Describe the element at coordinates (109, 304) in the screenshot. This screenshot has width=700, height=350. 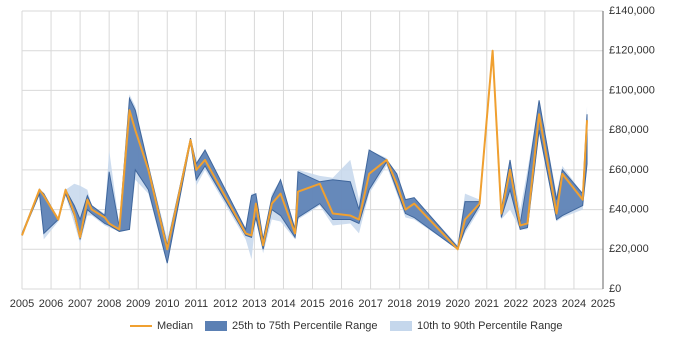
I see `x-tick-label: 2008` at that location.